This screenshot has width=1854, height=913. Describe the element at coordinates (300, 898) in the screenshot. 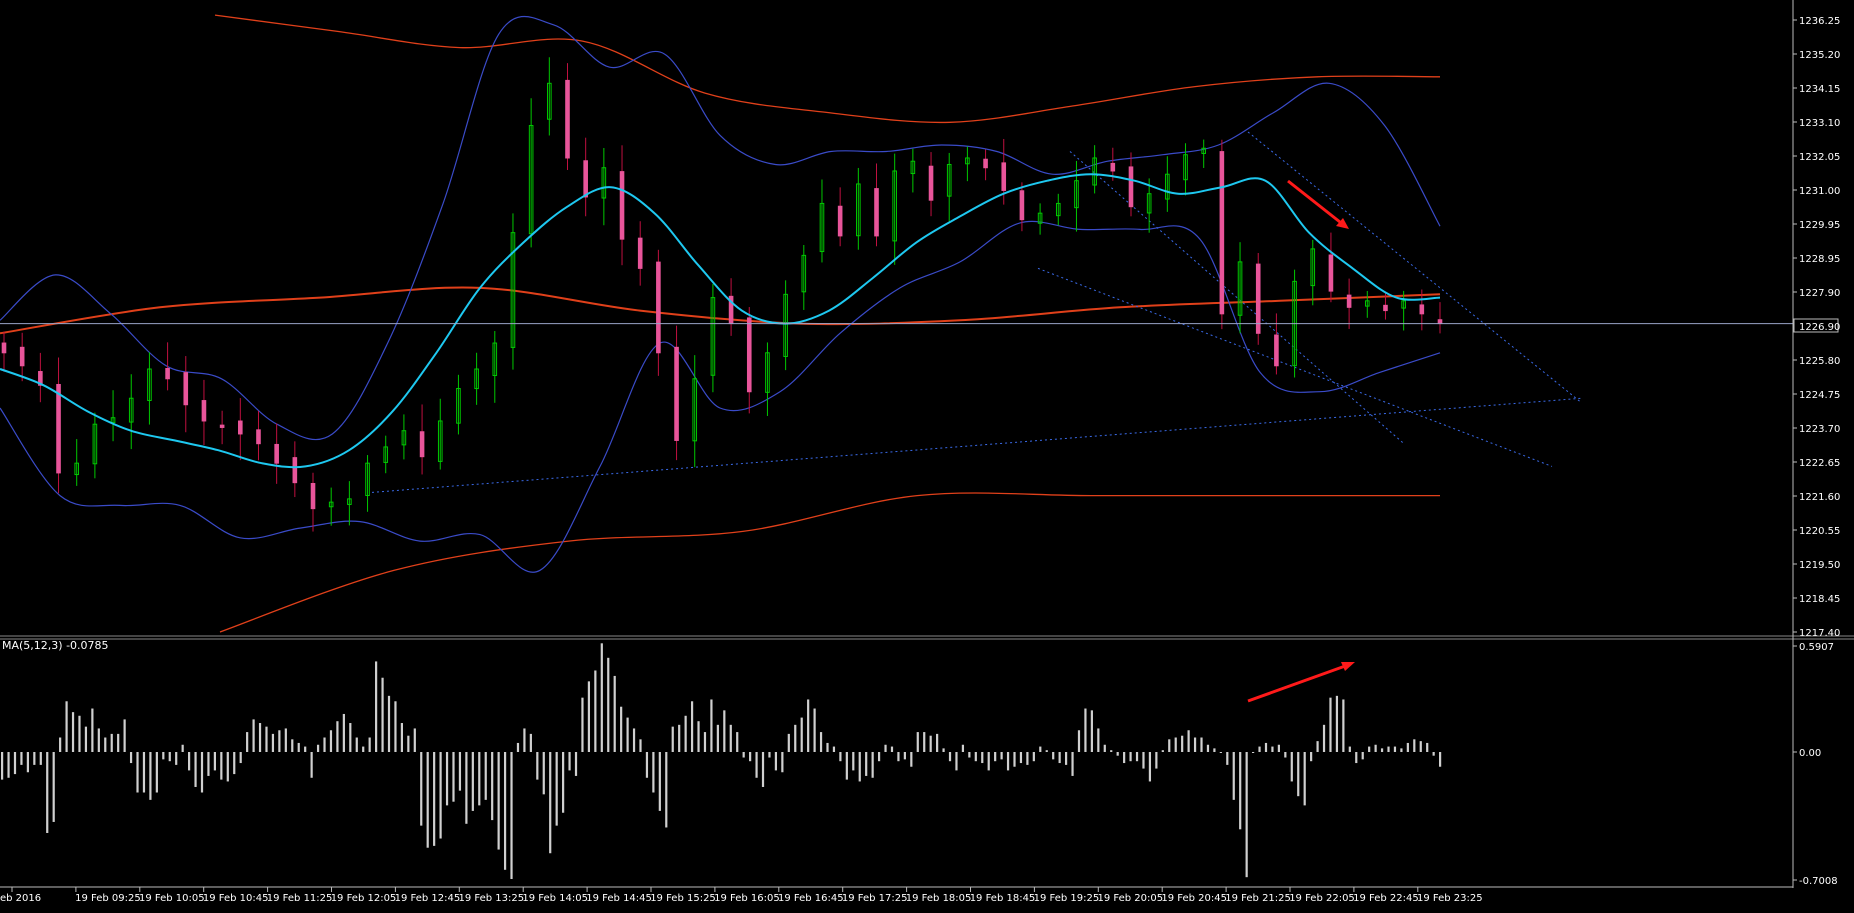

I see `time-axis-label: 19 Feb 11:25` at that location.